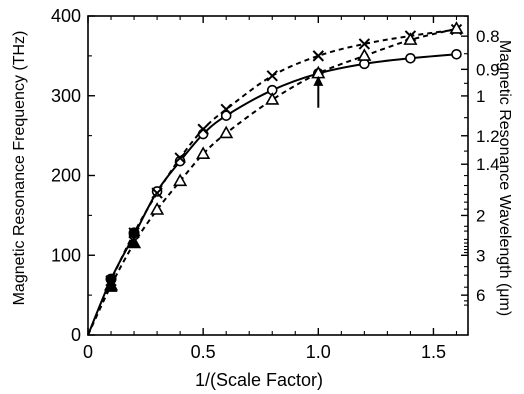 This screenshot has height=394, width=524. I want to click on x-tick-label: 0.5, so click(203, 352).